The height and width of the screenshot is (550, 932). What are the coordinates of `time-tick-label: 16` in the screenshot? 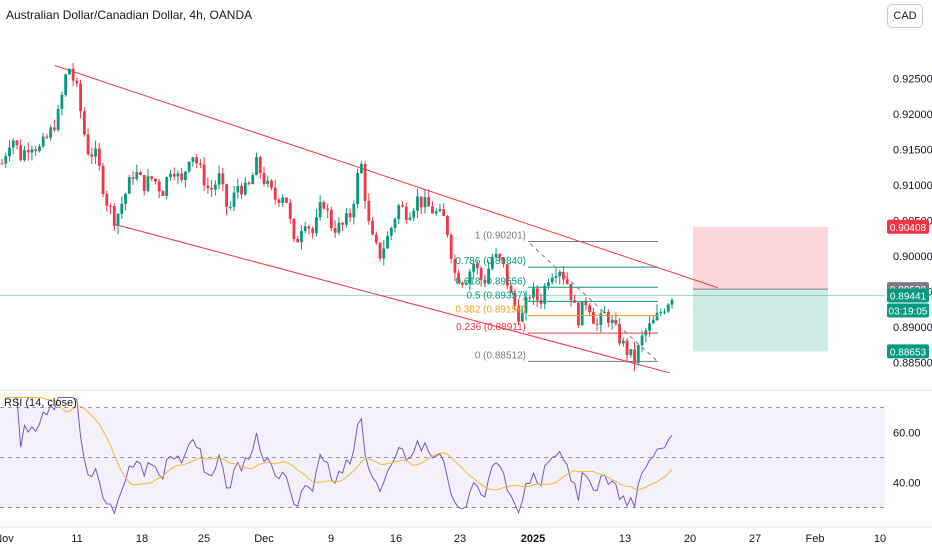 It's located at (396, 539).